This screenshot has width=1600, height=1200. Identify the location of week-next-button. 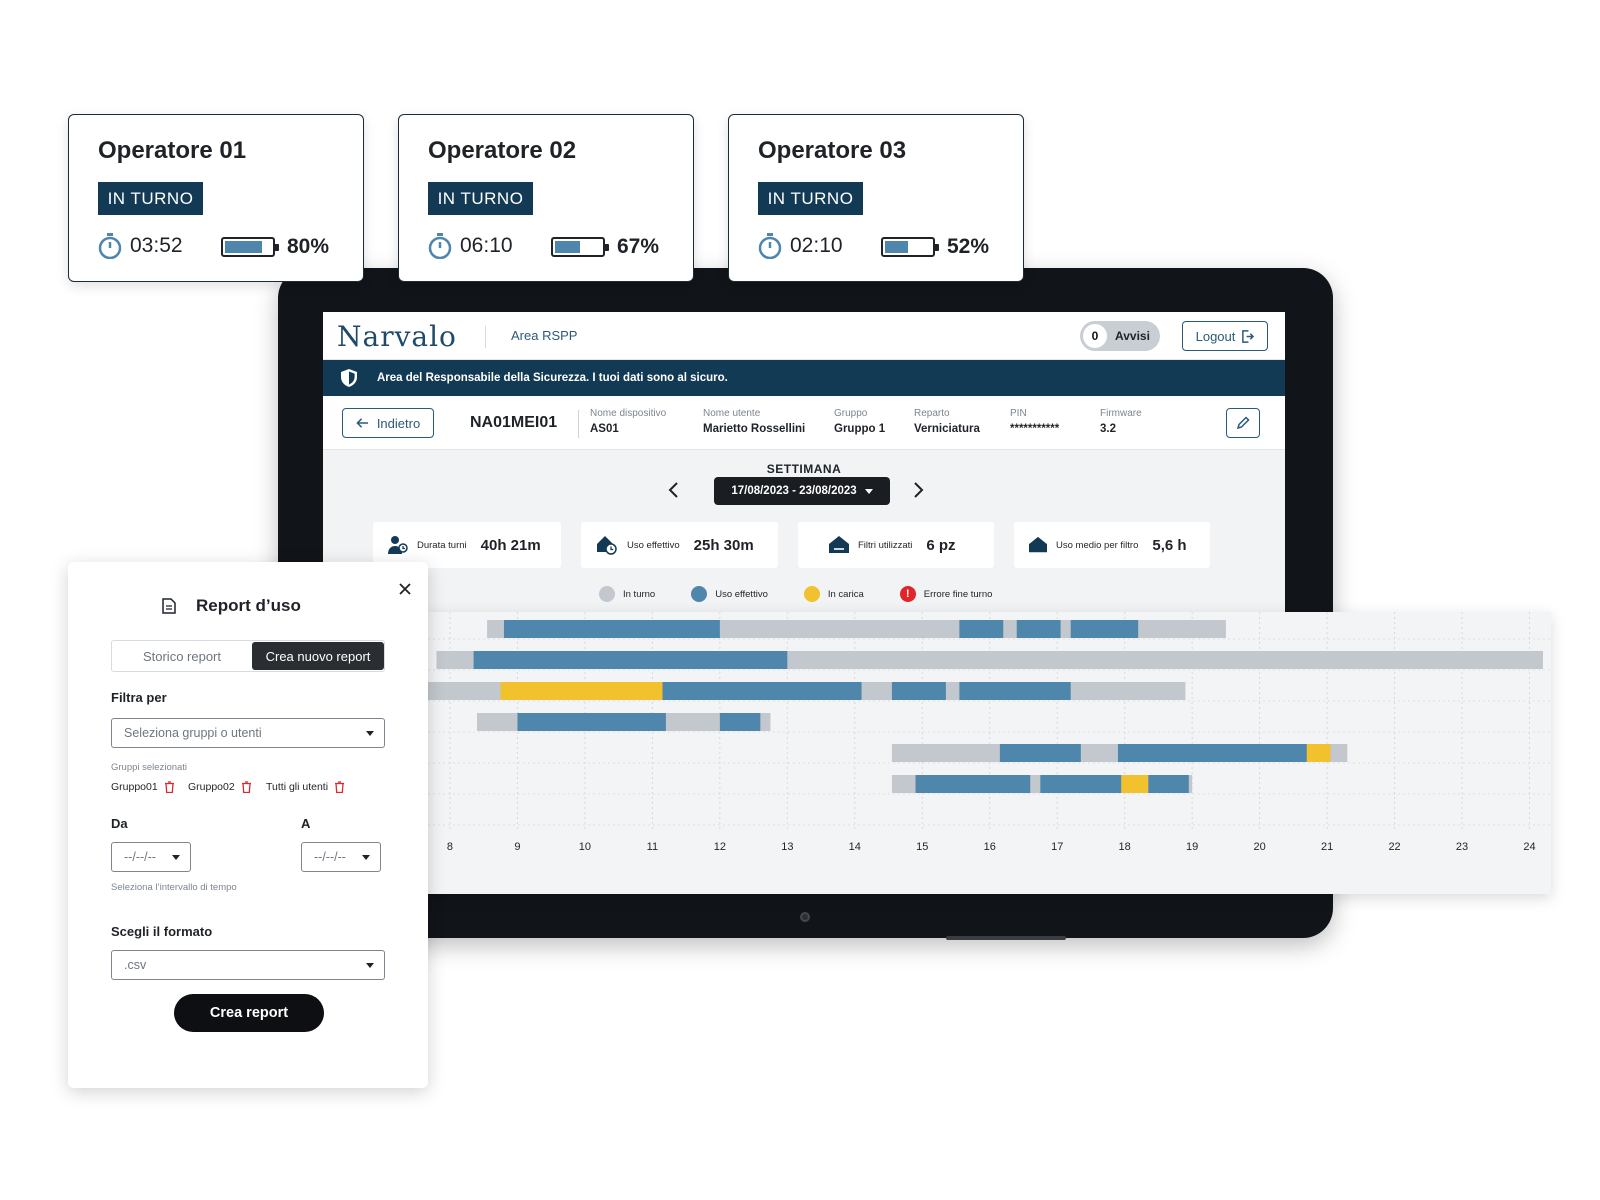
(919, 490).